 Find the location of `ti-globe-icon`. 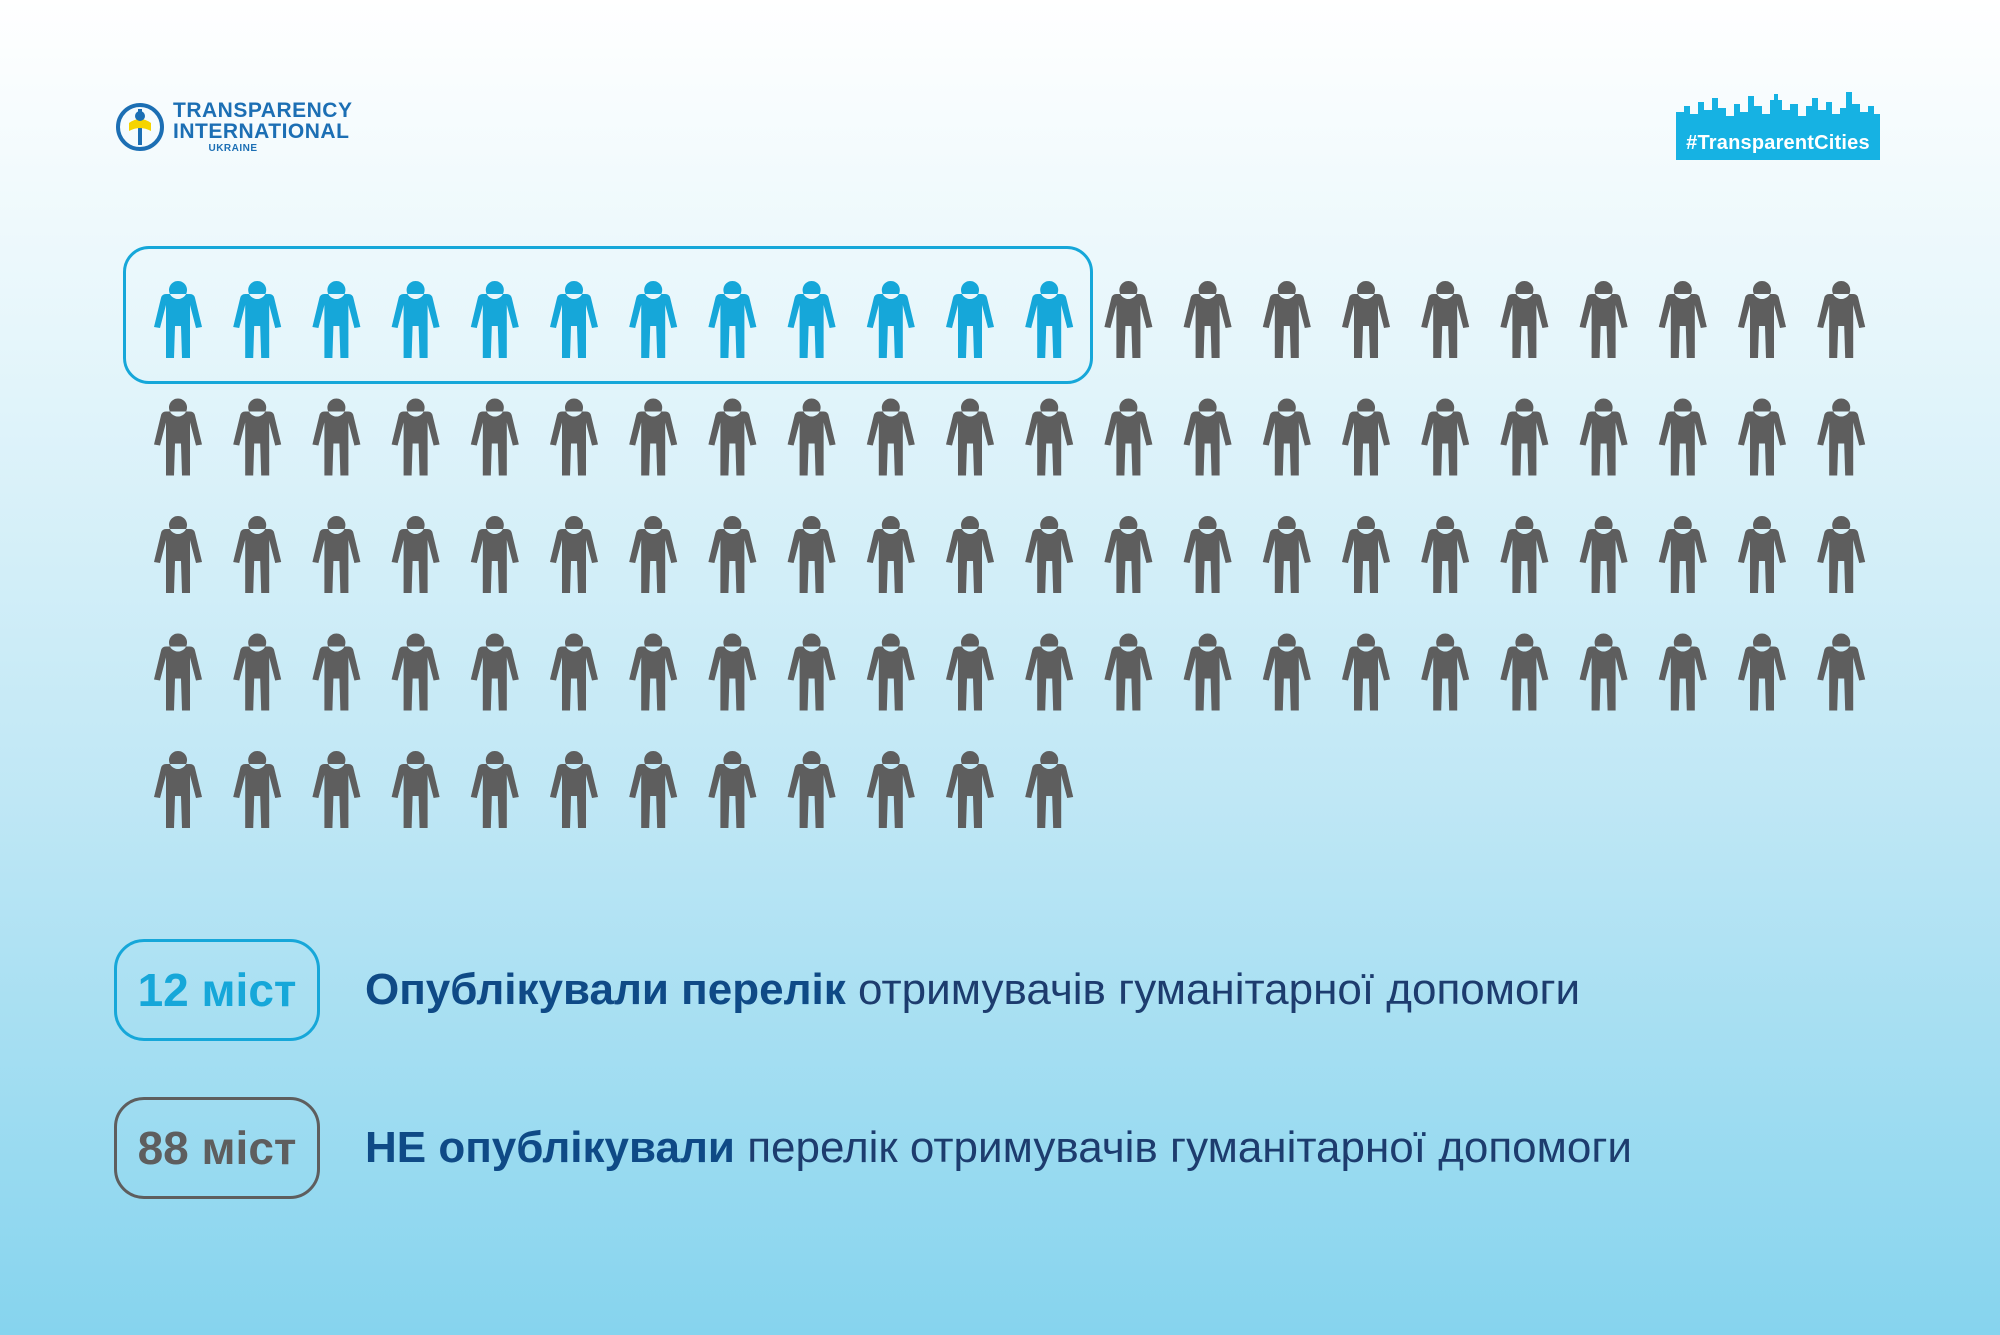

ti-globe-icon is located at coordinates (140, 127).